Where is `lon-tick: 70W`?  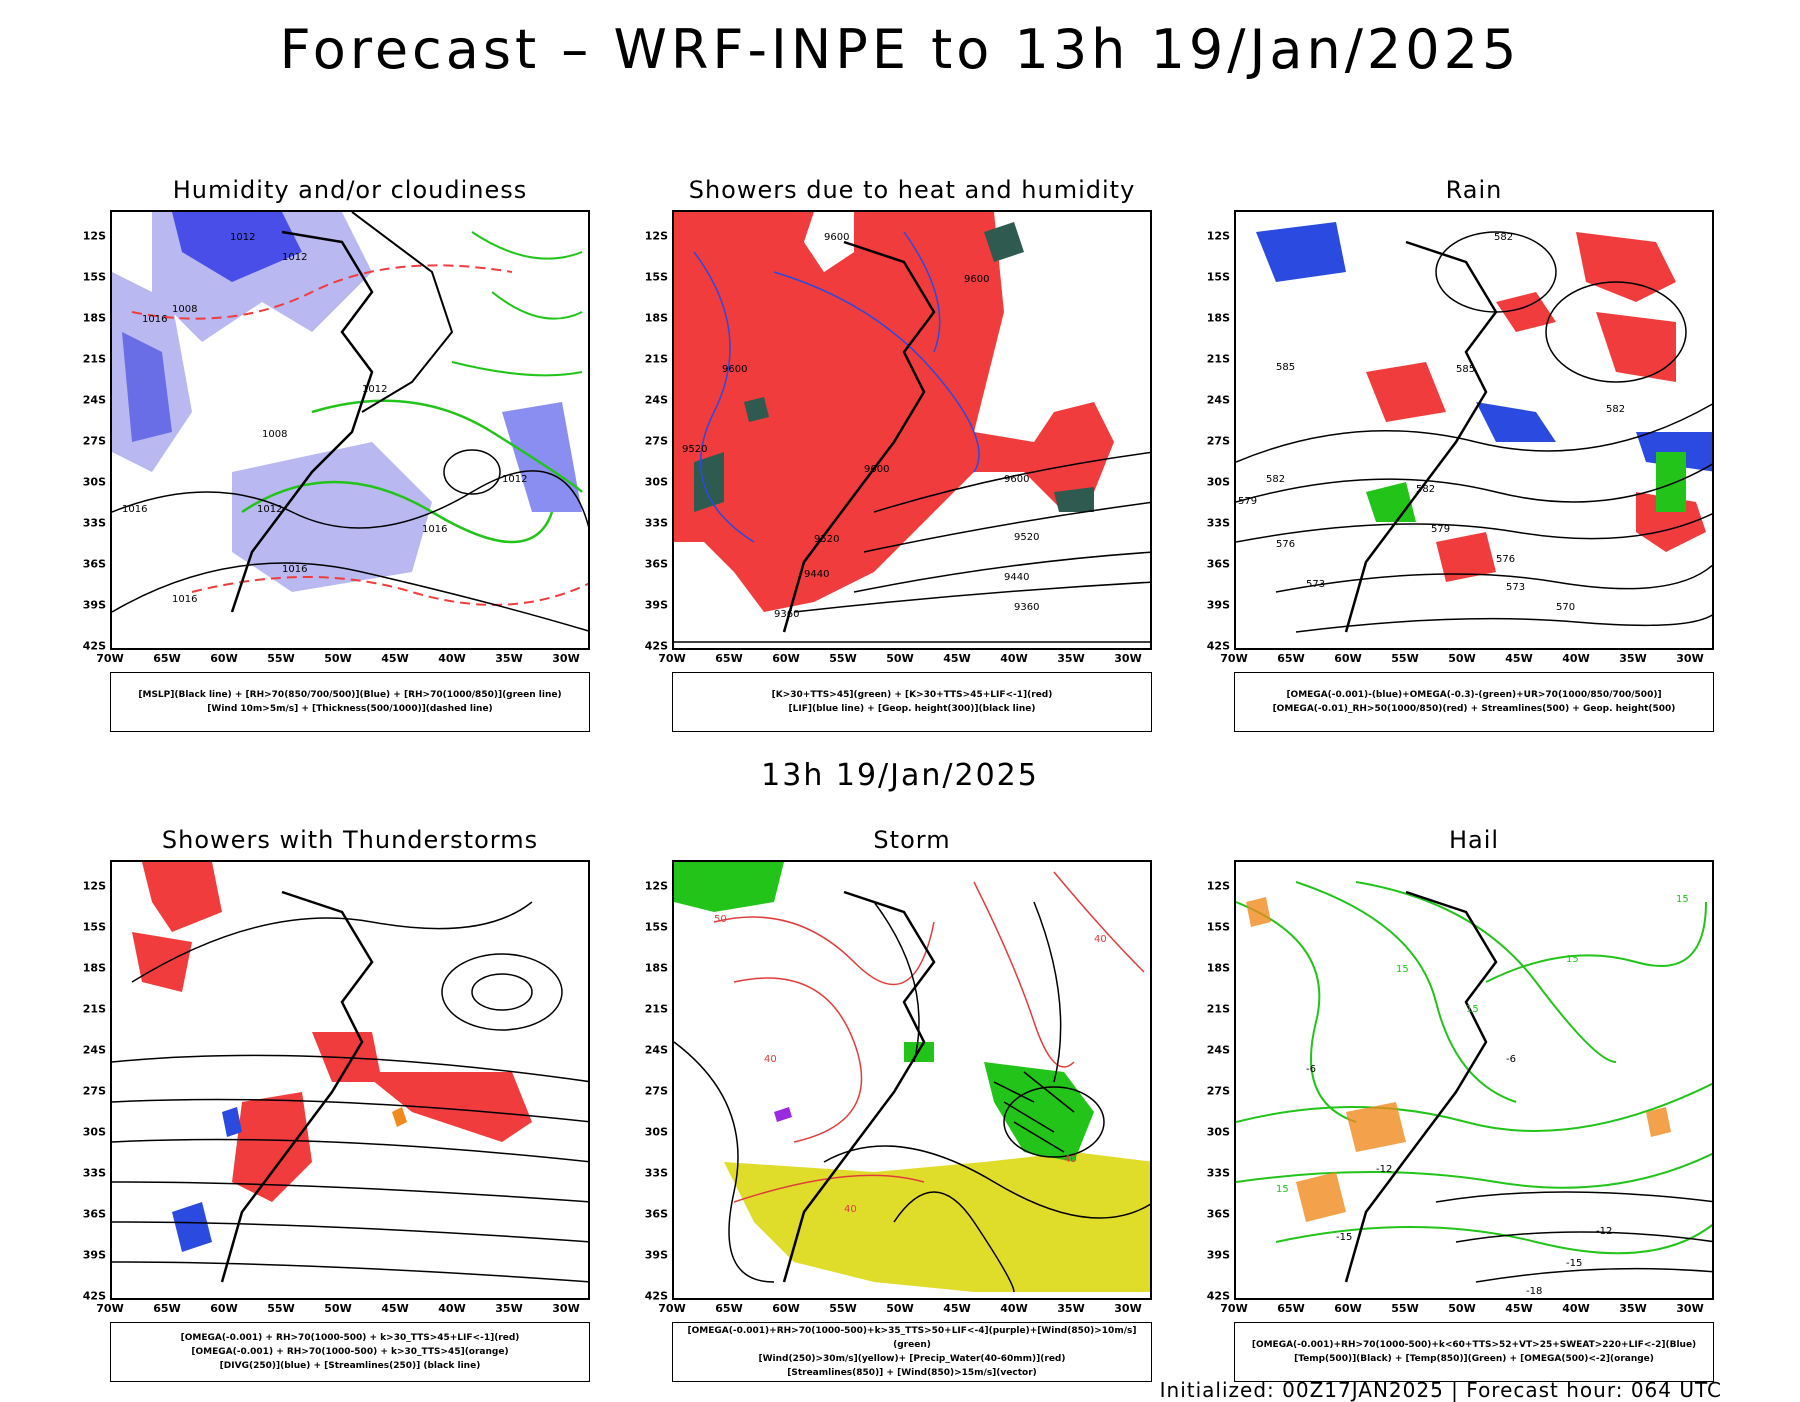 lon-tick: 70W is located at coordinates (110, 658).